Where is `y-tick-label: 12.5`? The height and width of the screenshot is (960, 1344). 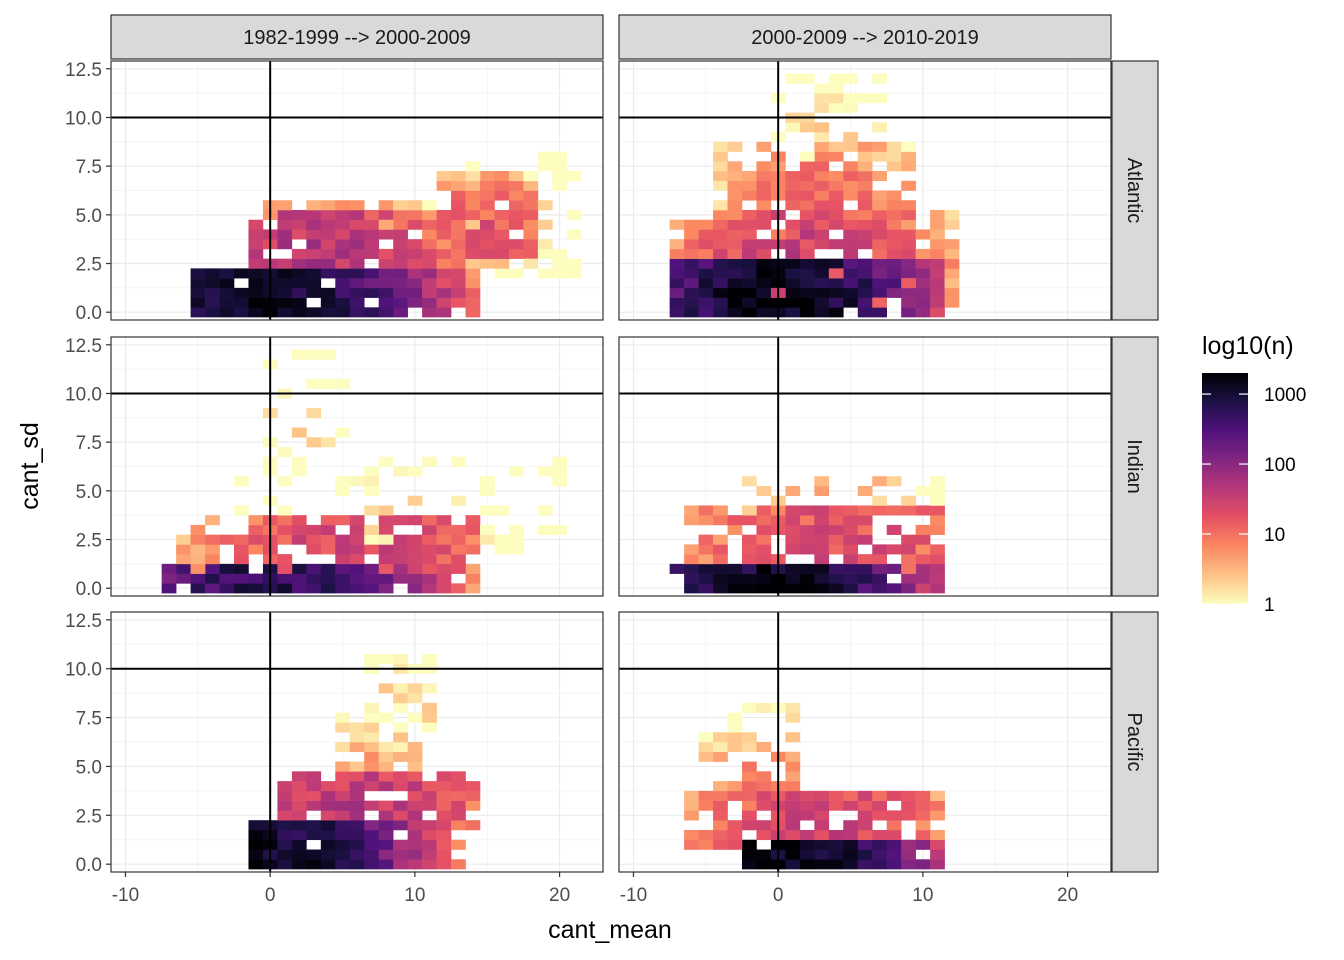 y-tick-label: 12.5 is located at coordinates (83, 621).